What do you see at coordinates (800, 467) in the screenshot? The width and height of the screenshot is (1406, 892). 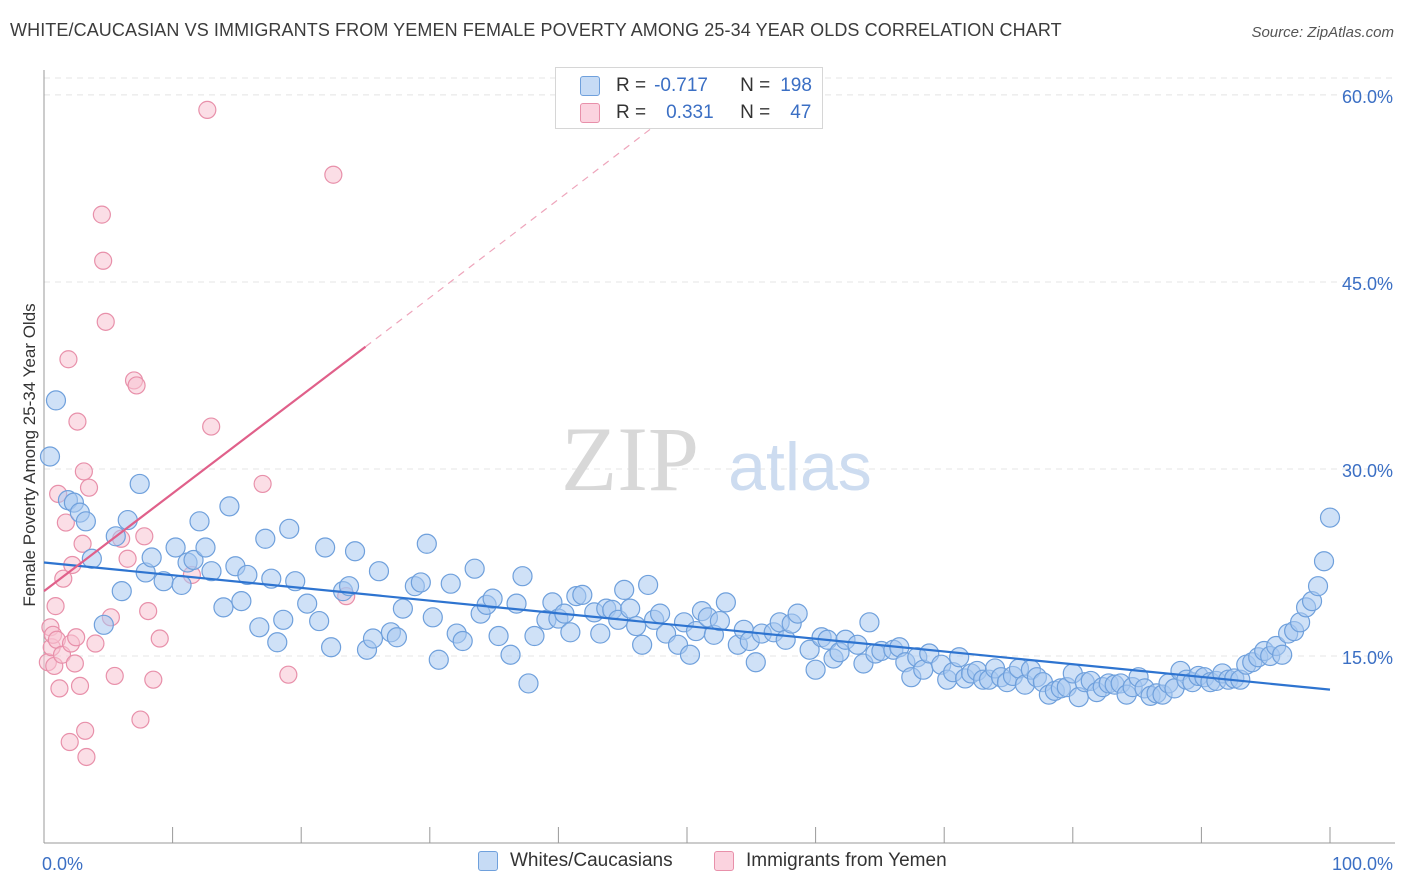 I see `watermark-atlas: atlas` at bounding box center [800, 467].